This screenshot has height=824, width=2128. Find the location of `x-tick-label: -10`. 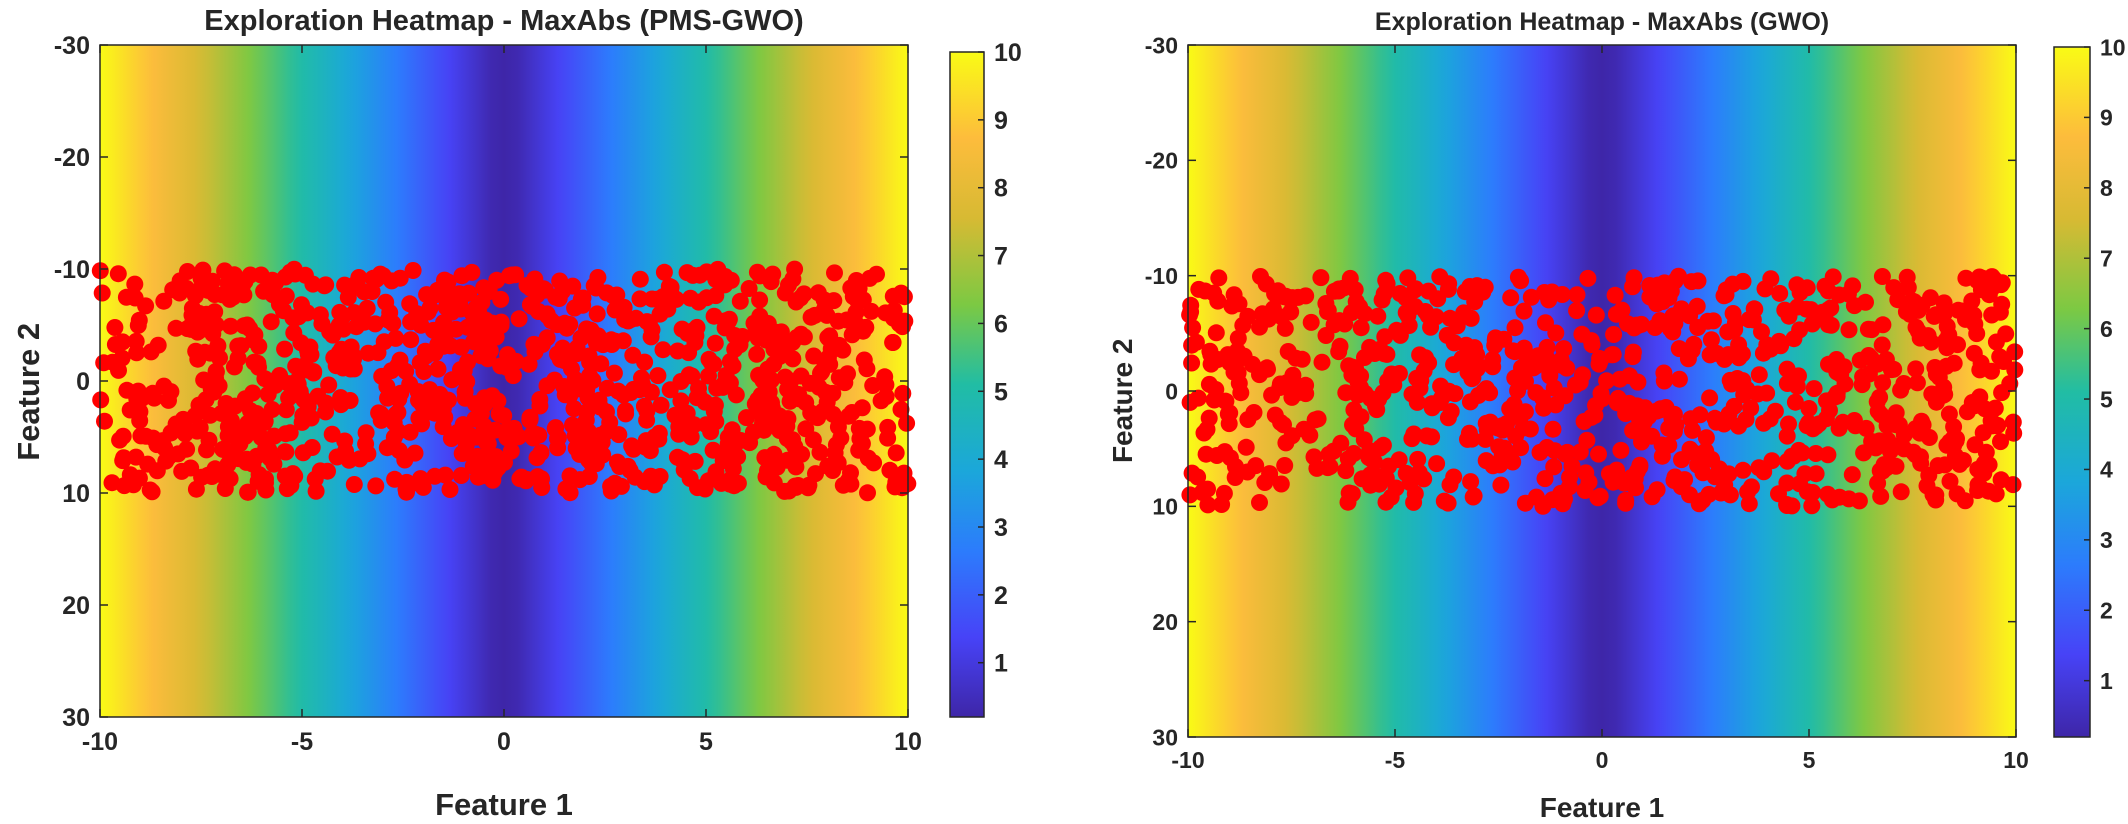

x-tick-label: -10 is located at coordinates (1187, 760).